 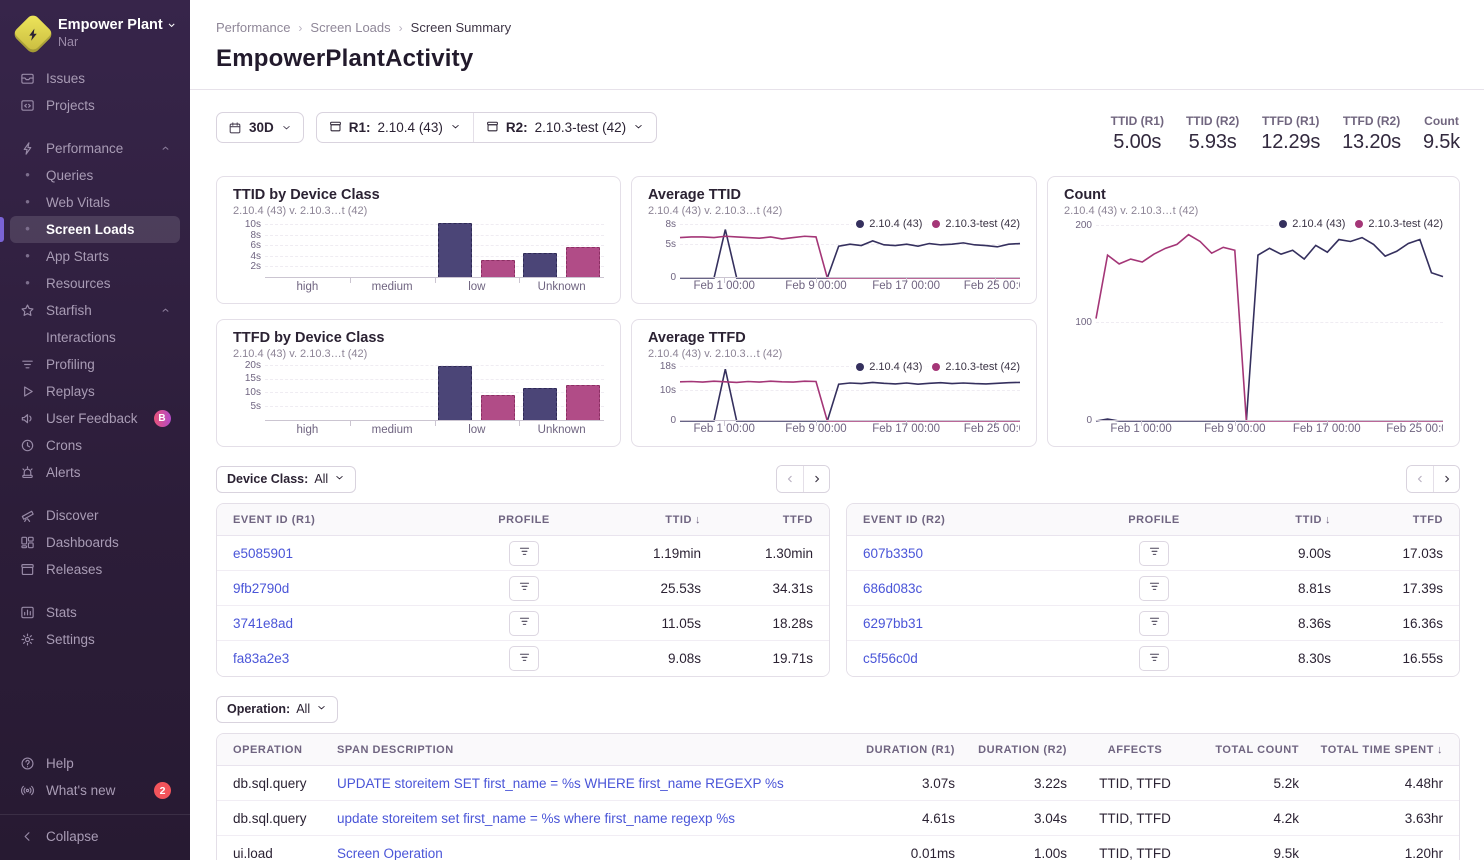 What do you see at coordinates (350, 27) in the screenshot?
I see `breadcrumb-screen-loads: Screen Loads` at bounding box center [350, 27].